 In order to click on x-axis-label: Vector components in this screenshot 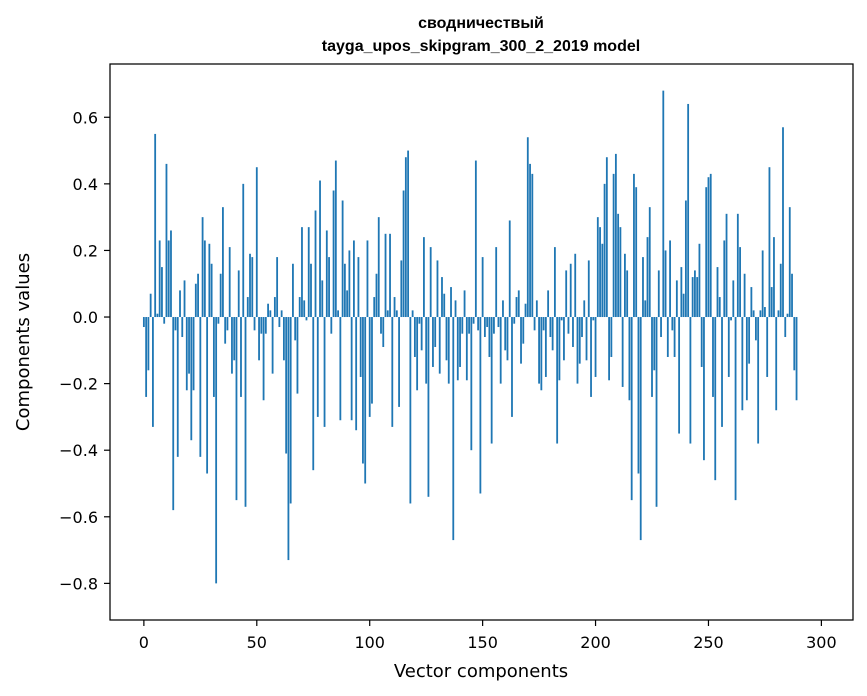, I will do `click(481, 671)`.